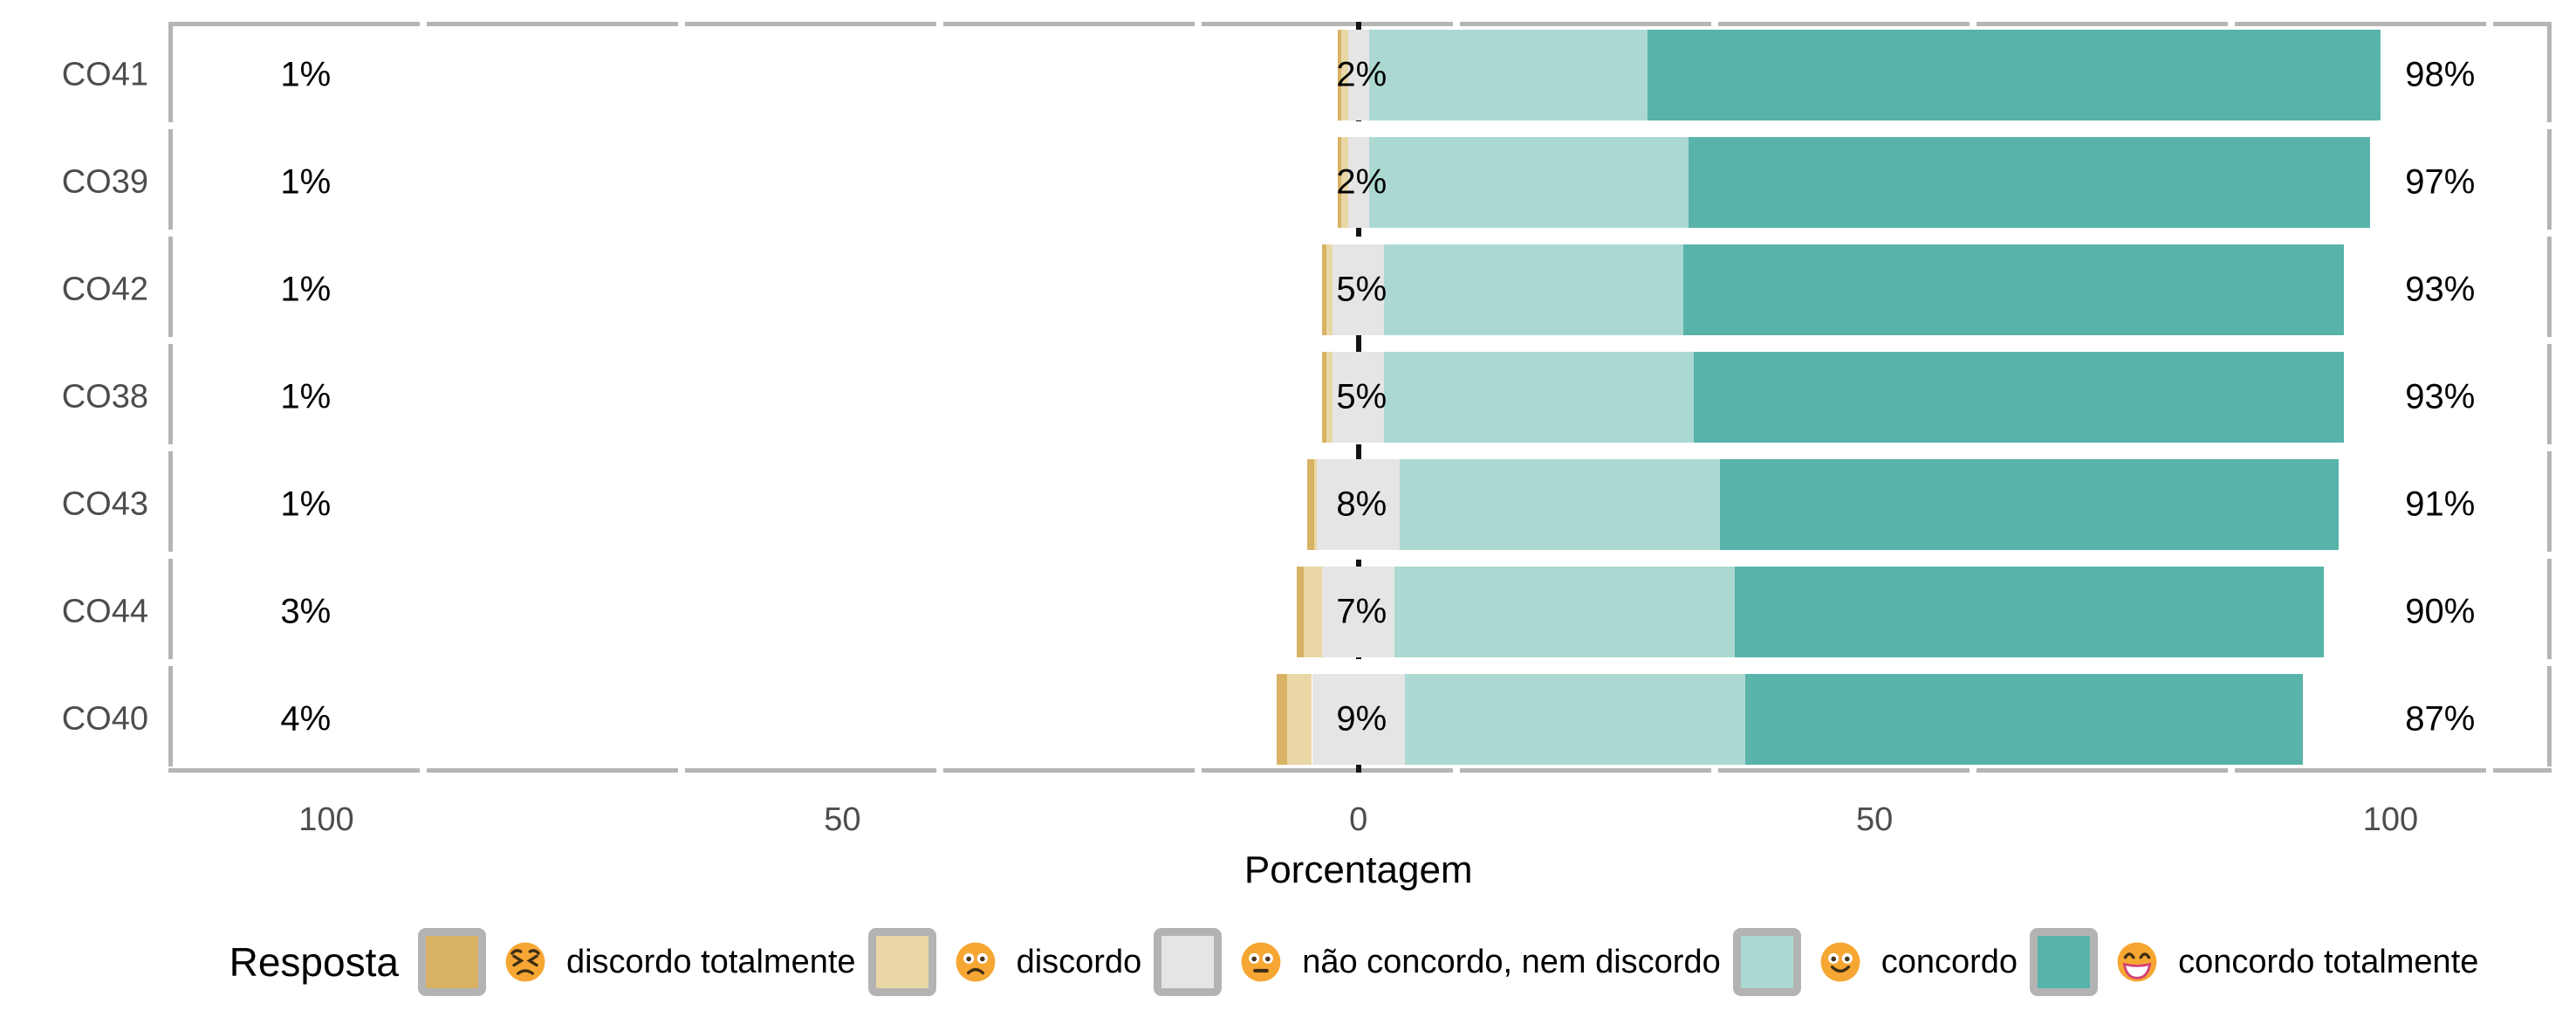 This screenshot has width=2576, height=1031. What do you see at coordinates (306, 612) in the screenshot?
I see `bar-left-label: 3%` at bounding box center [306, 612].